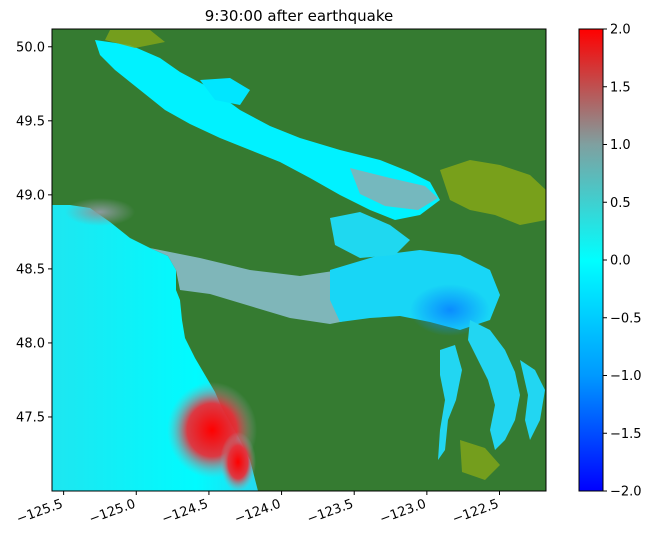  Describe the element at coordinates (30, 417) in the screenshot. I see `y-tick-label: 47.5` at that location.